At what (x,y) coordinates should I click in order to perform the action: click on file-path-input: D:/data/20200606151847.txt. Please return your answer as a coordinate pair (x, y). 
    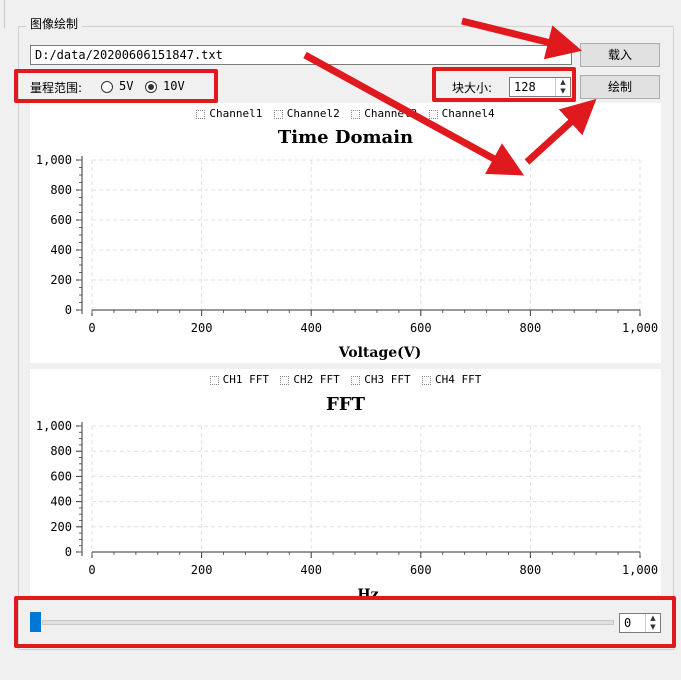
    Looking at the image, I should click on (301, 55).